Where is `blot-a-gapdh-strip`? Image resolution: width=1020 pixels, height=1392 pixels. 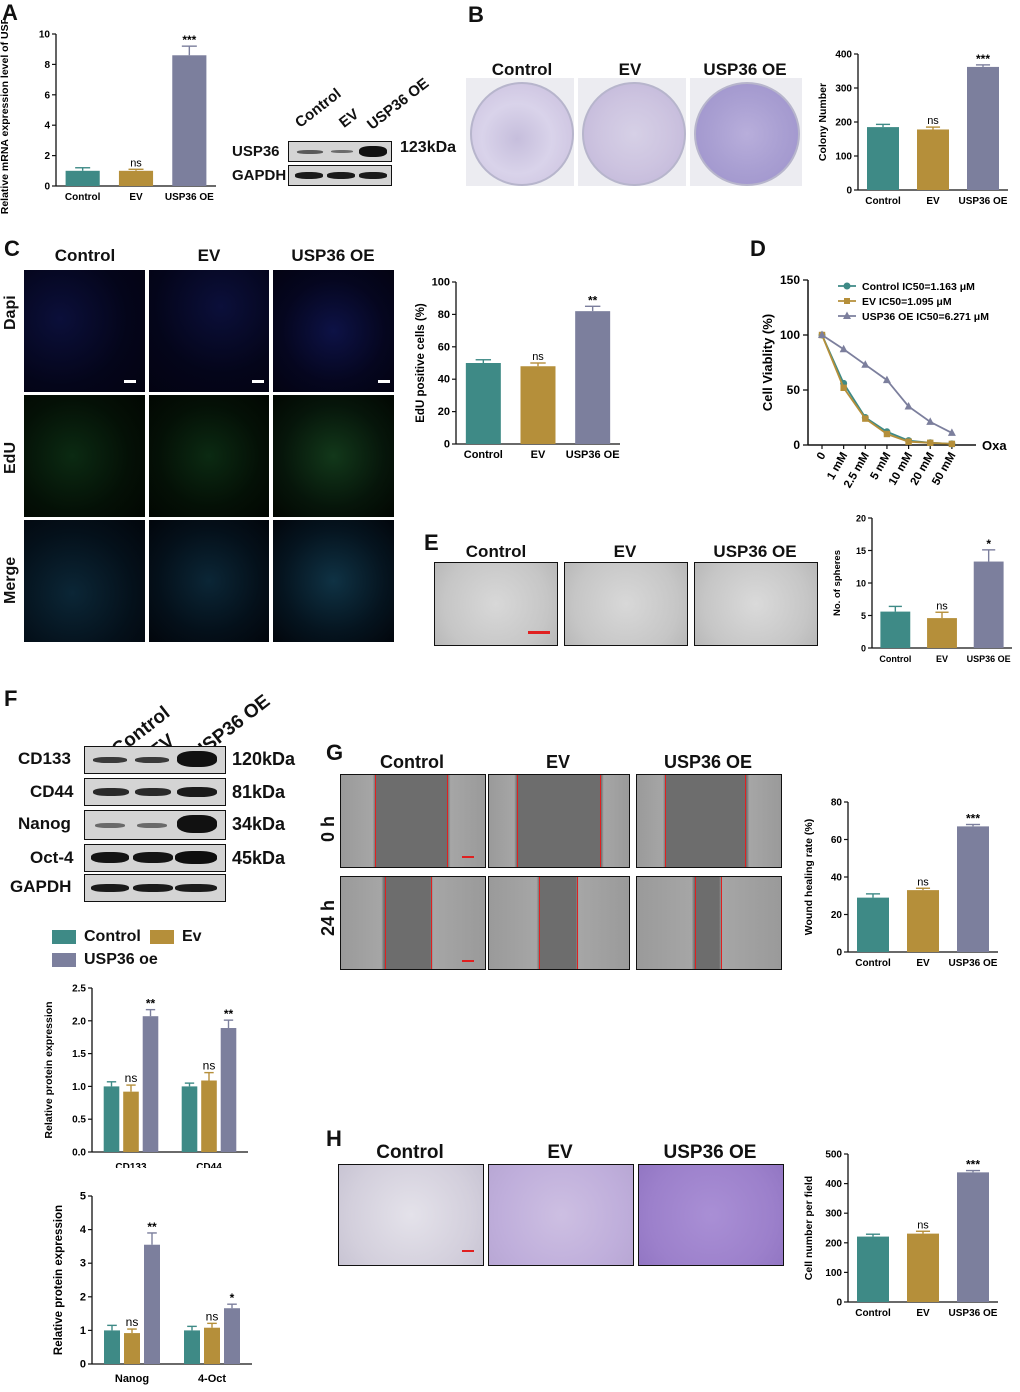 blot-a-gapdh-strip is located at coordinates (340, 175).